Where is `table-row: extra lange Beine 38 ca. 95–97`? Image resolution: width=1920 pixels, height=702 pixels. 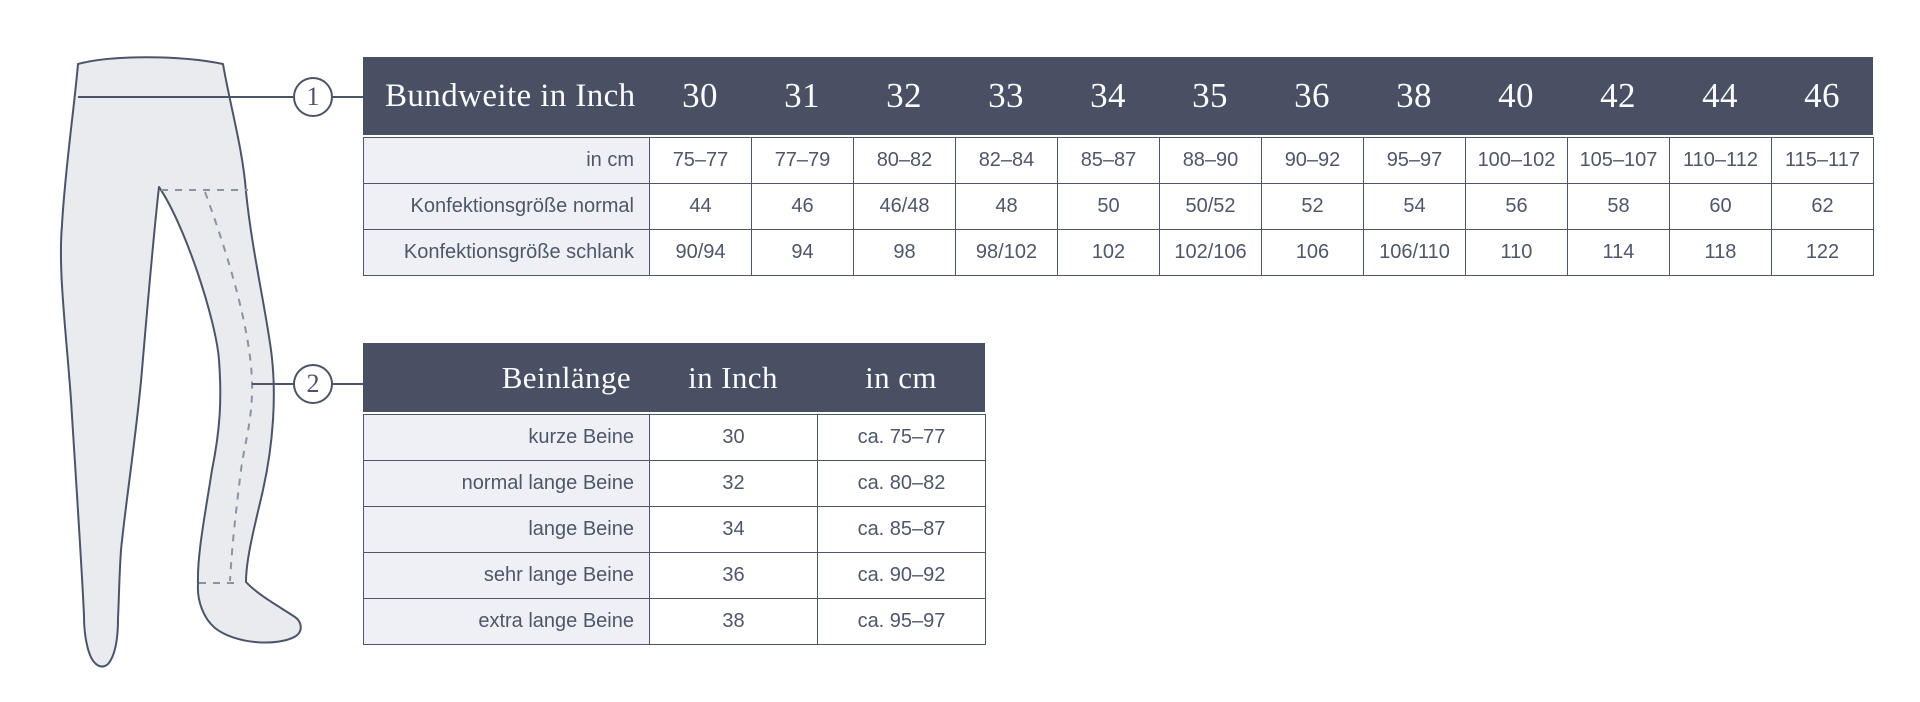
table-row: extra lange Beine 38 ca. 95–97 is located at coordinates (674, 621).